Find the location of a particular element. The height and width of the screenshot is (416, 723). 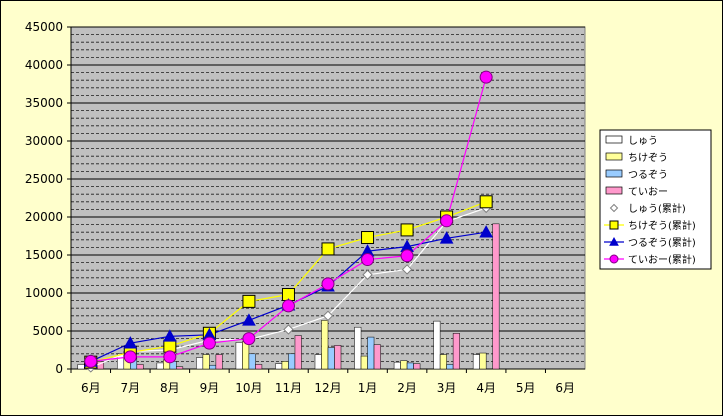

x-tick-label: 1月 is located at coordinates (368, 388).